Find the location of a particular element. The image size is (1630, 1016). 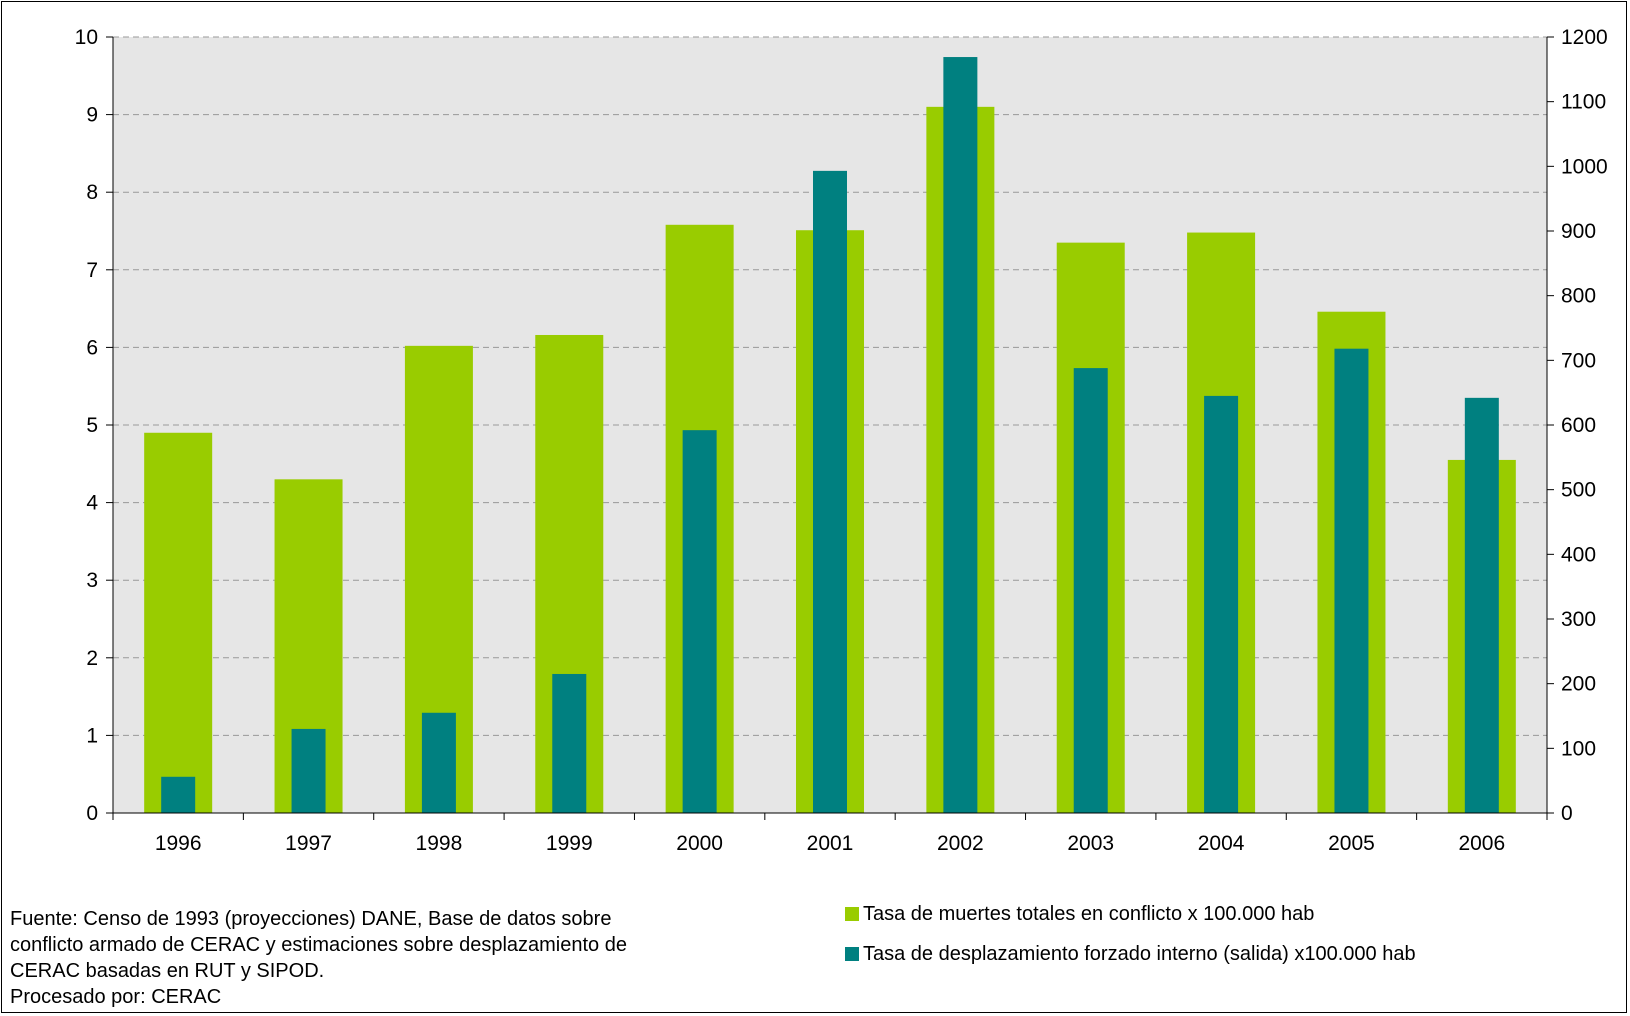

y-left-tick-label: 6 is located at coordinates (92, 347).